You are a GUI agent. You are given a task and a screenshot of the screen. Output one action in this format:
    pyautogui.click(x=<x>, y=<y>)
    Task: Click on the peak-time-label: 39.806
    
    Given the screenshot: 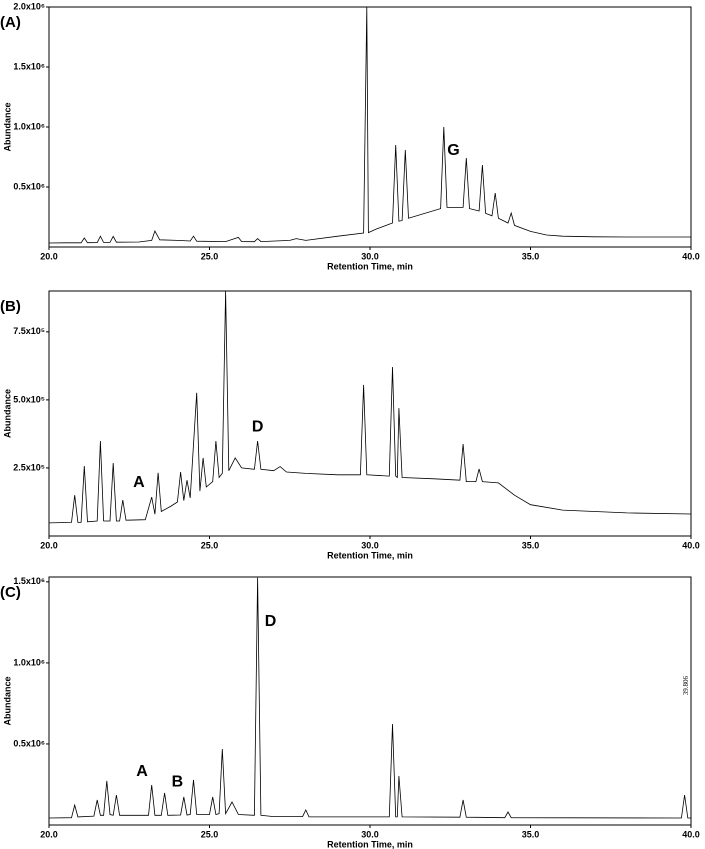 What is the action you would take?
    pyautogui.click(x=686, y=685)
    